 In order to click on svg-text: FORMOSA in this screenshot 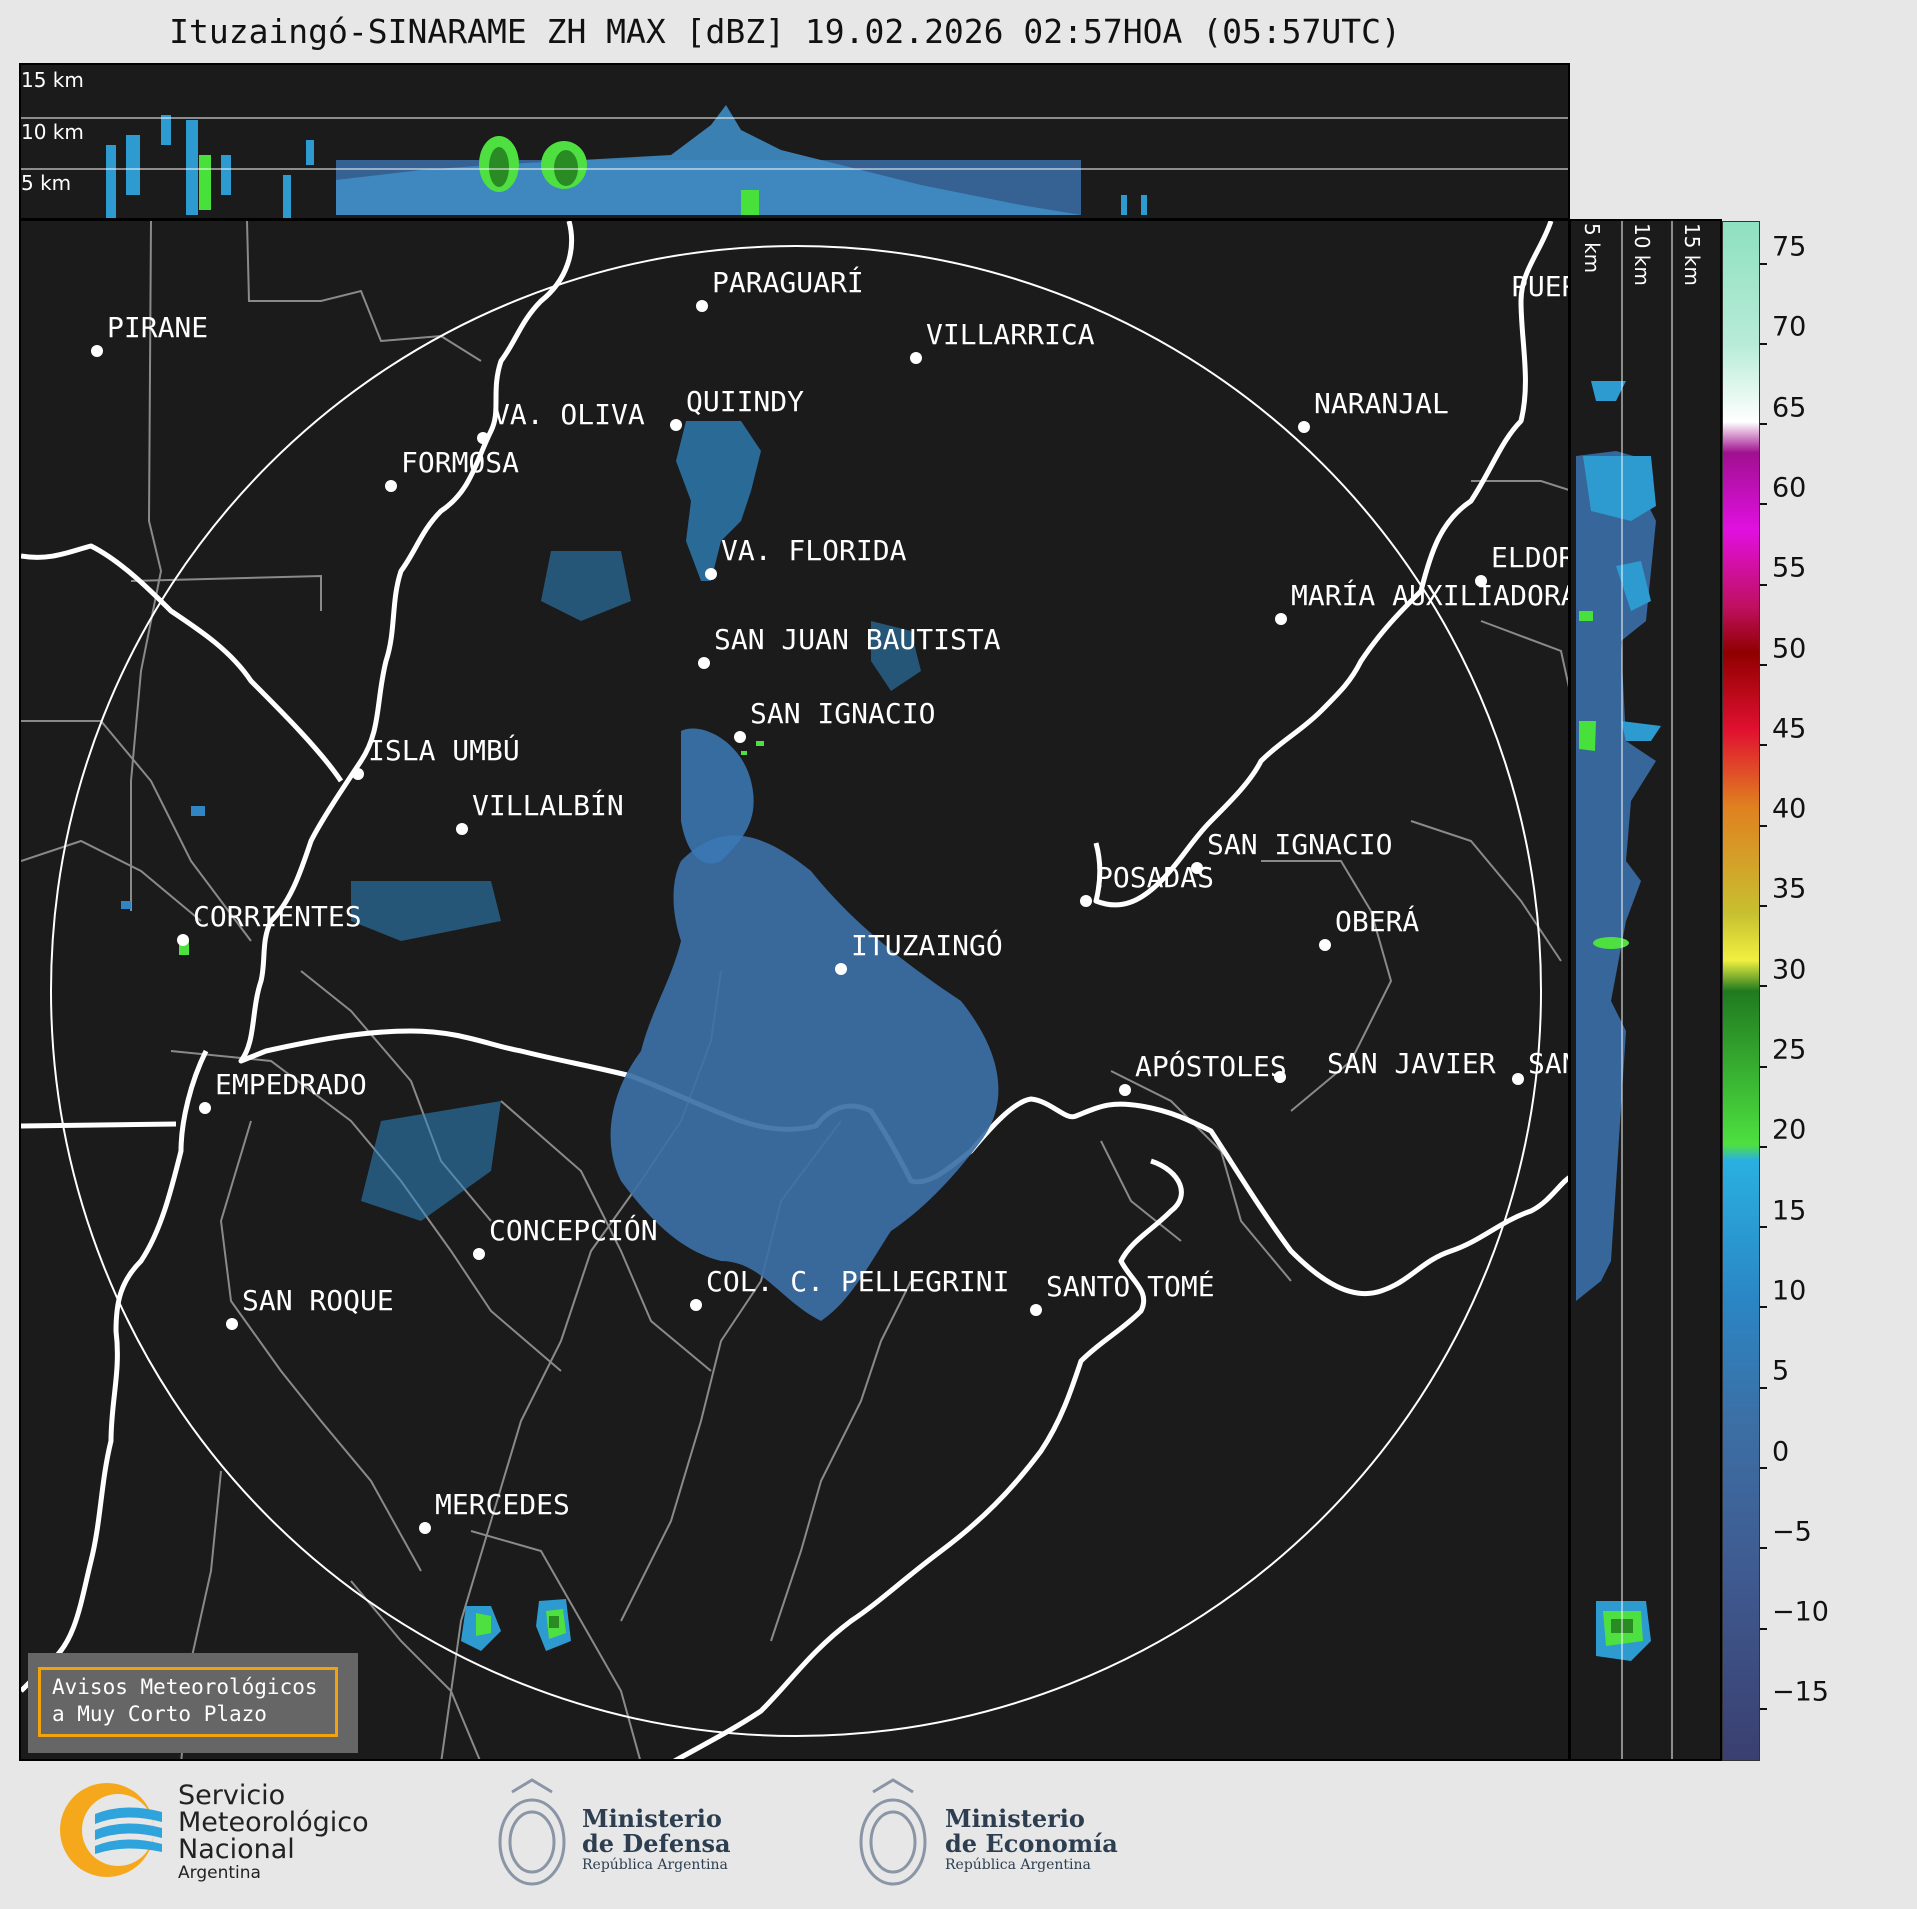, I will do `click(460, 462)`.